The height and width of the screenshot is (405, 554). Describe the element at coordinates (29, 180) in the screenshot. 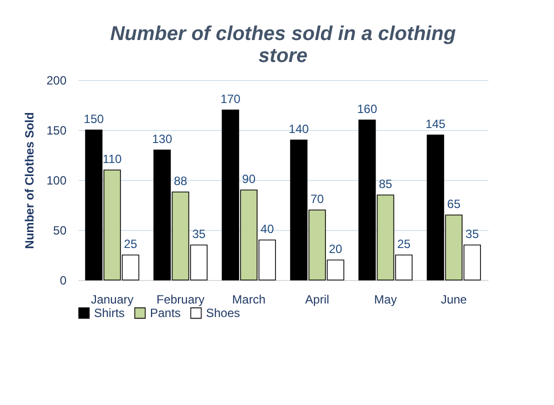

I see `y-axis-title: Number of Clothes Sold` at that location.